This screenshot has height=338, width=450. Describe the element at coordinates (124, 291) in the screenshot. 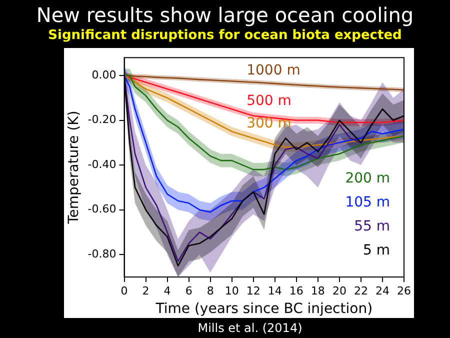

I see `x-tick-label: 0` at that location.